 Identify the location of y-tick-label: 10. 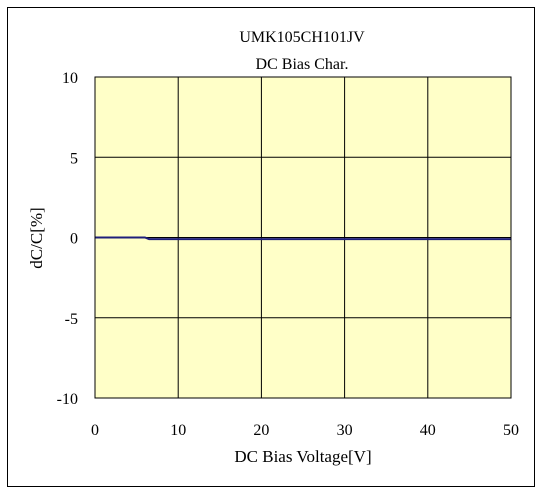
(70, 78).